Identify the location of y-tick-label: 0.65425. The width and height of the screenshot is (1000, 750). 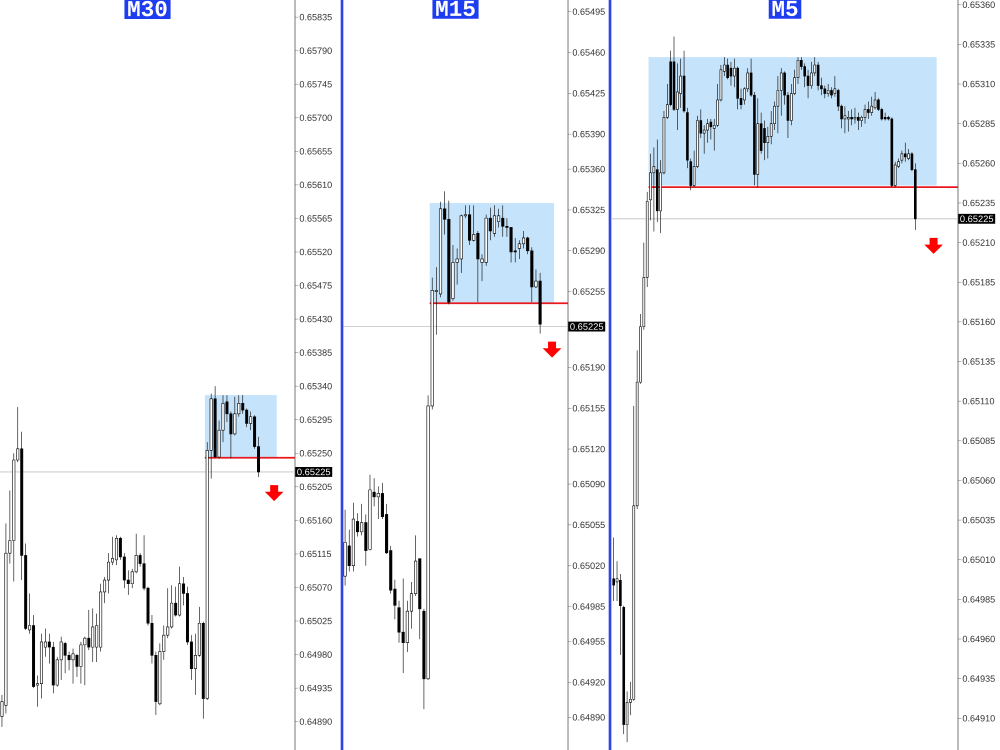
(588, 93).